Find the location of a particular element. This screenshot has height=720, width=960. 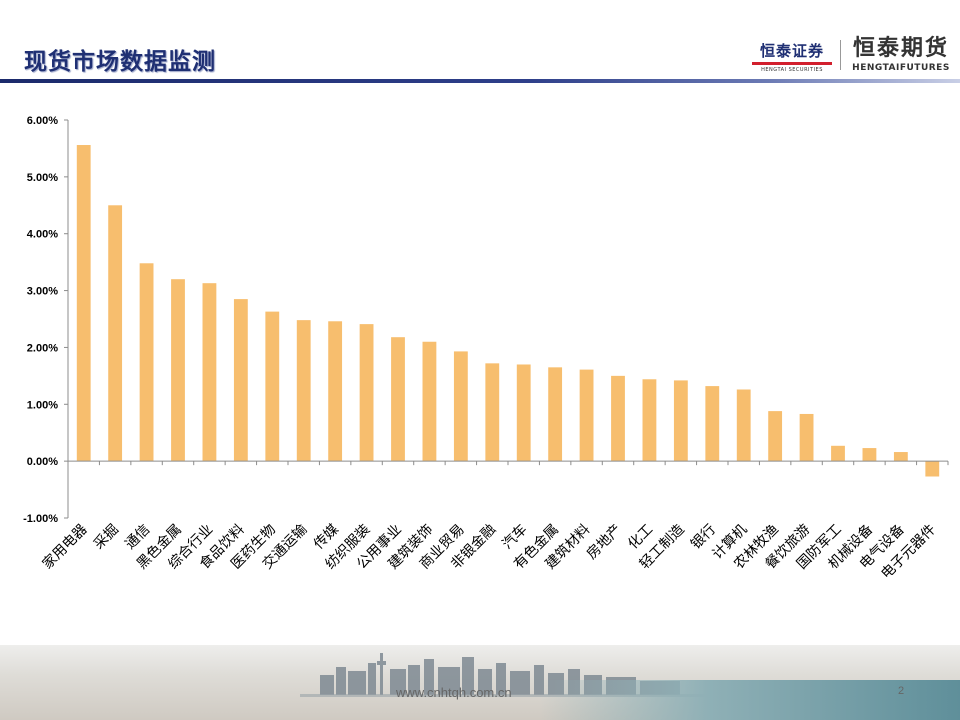

sea-image is located at coordinates (750, 700).